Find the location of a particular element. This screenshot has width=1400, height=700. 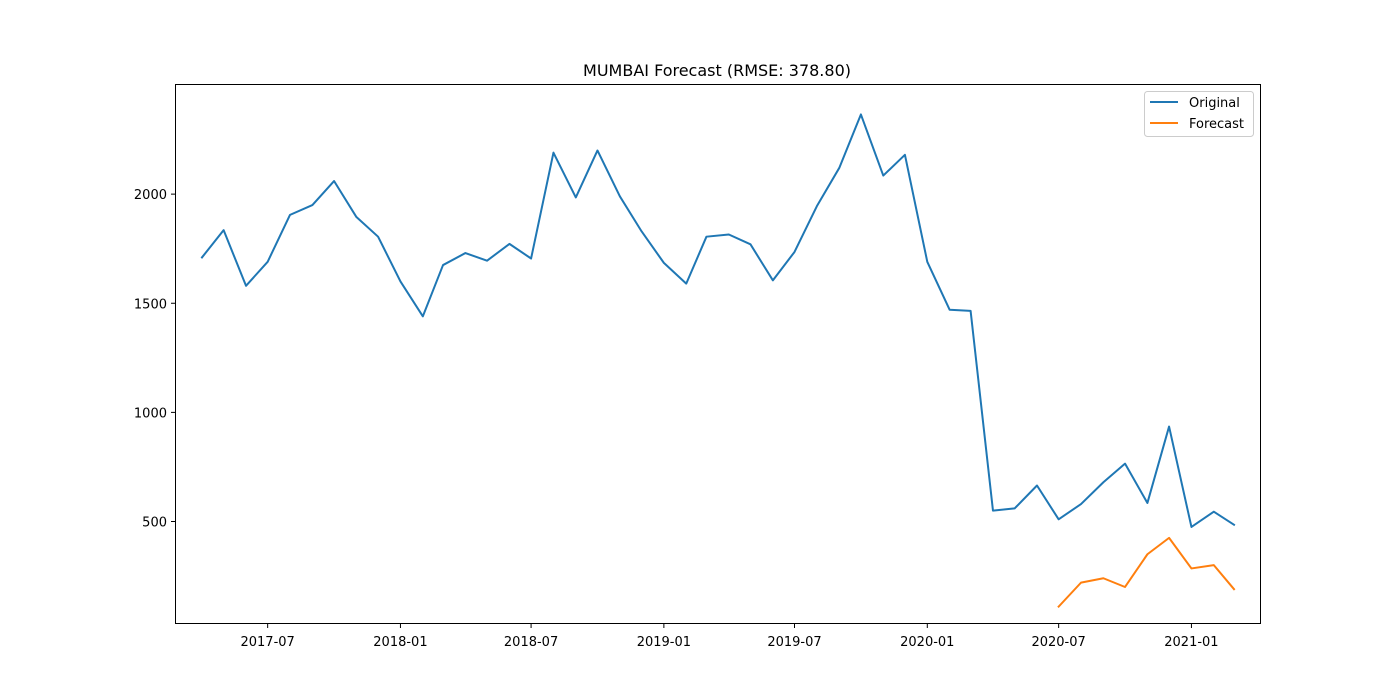

x-tick-label: 2020-01 is located at coordinates (927, 642).